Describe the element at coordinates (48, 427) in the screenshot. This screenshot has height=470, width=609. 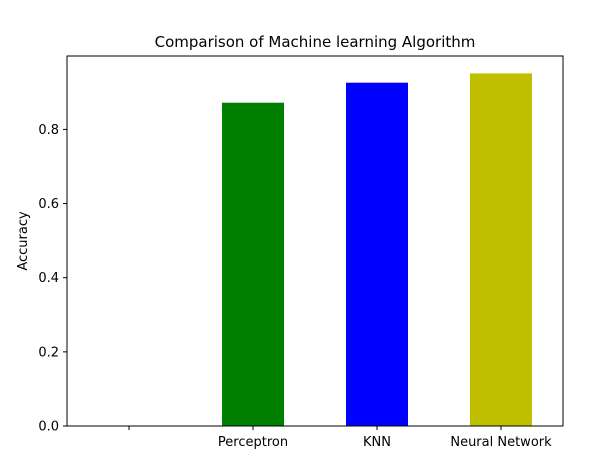
I see `y-tick-label: 0.0` at that location.